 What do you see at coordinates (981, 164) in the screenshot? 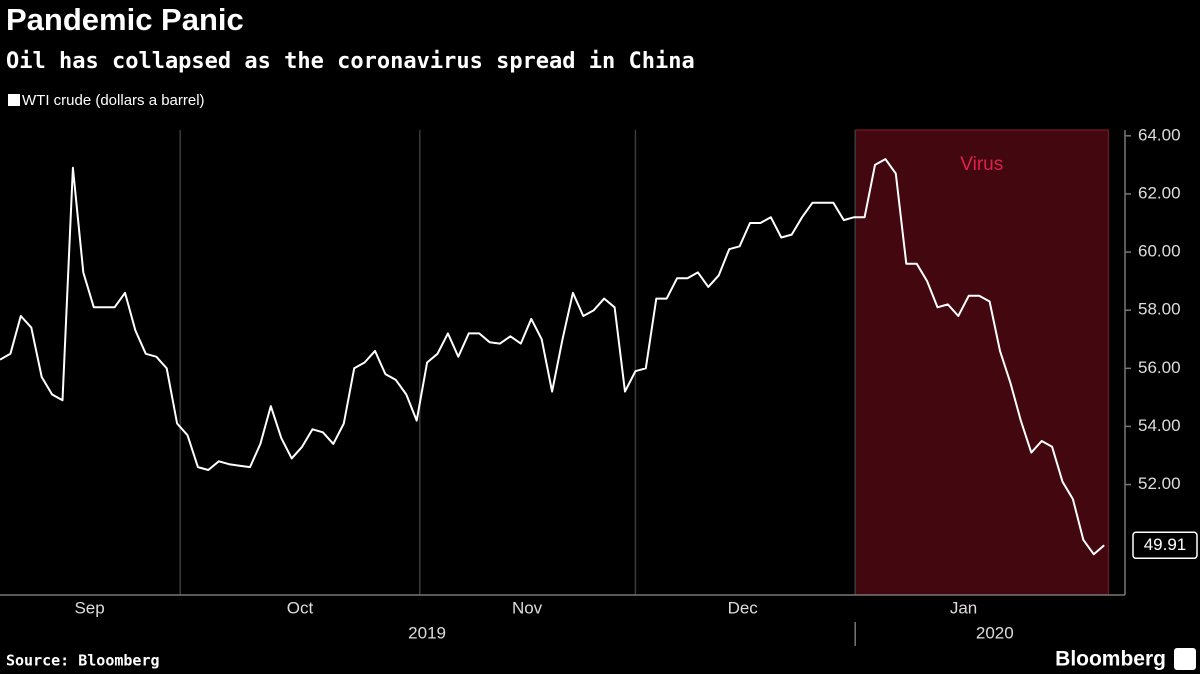
I see `shade-label: Virus` at bounding box center [981, 164].